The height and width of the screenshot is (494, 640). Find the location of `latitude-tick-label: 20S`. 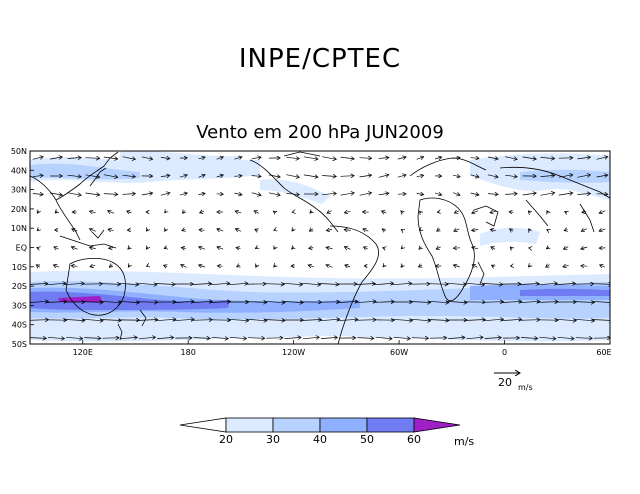

latitude-tick-label: 20S is located at coordinates (19, 286).